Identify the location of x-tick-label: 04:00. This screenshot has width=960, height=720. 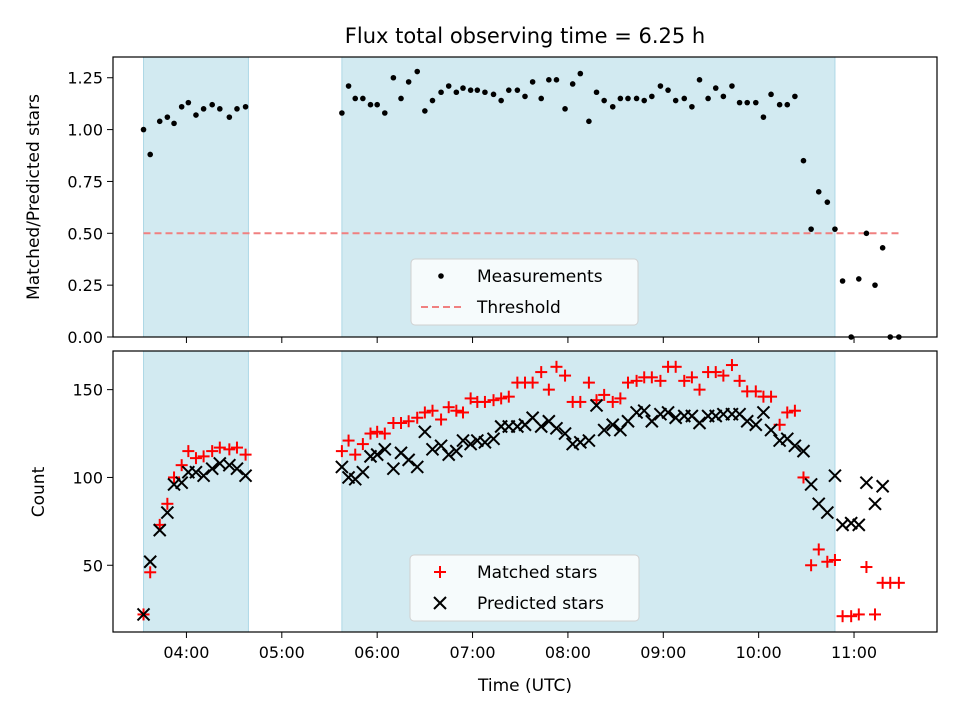
(186, 652).